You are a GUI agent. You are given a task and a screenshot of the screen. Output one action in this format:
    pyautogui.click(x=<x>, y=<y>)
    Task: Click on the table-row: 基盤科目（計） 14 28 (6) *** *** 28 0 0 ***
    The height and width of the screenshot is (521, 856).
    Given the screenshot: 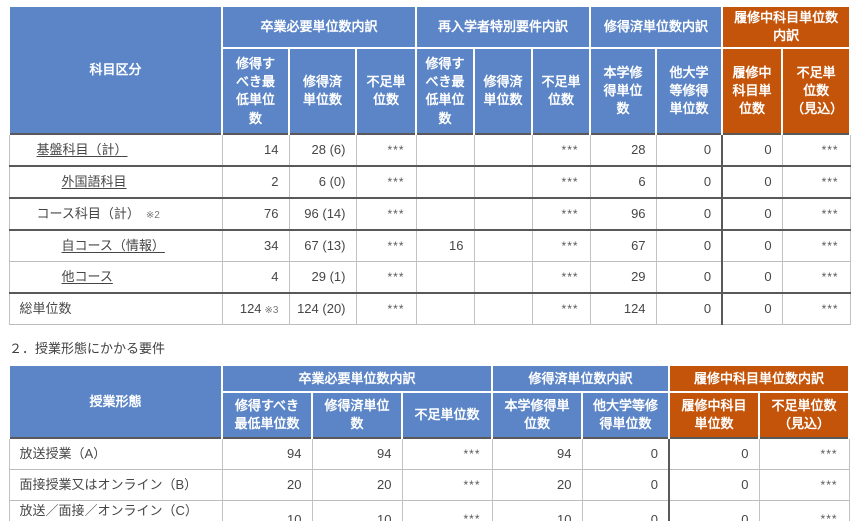 What is the action you would take?
    pyautogui.click(x=429, y=150)
    